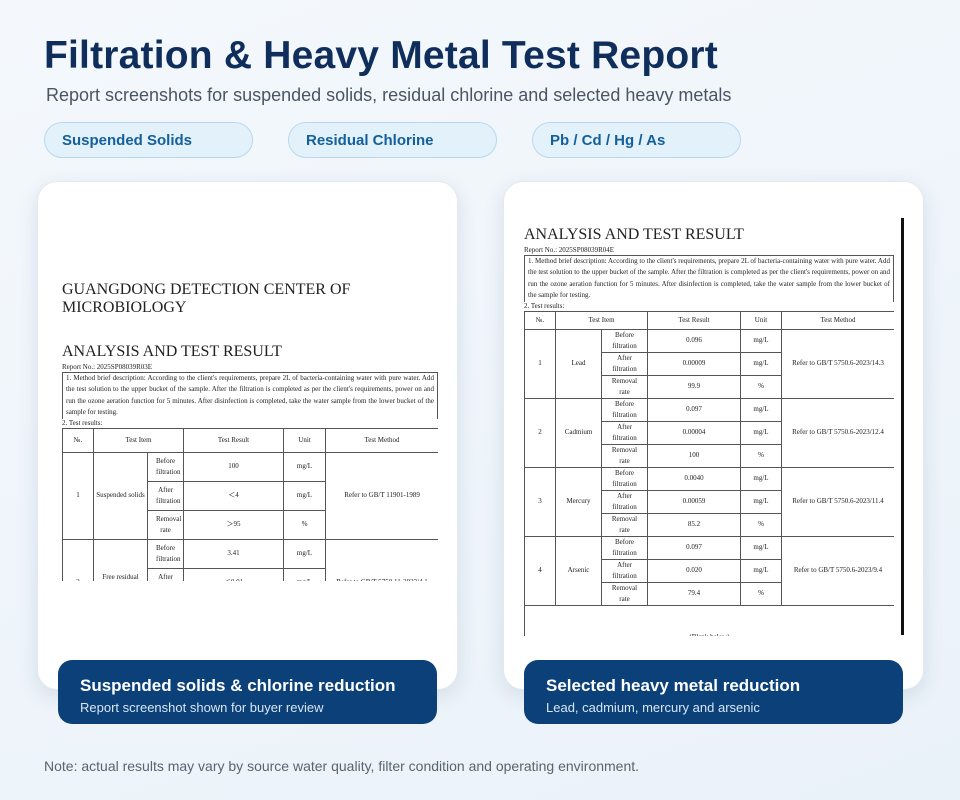 This screenshot has height=800, width=960. Describe the element at coordinates (694, 340) in the screenshot. I see `test-result: 0.096` at that location.